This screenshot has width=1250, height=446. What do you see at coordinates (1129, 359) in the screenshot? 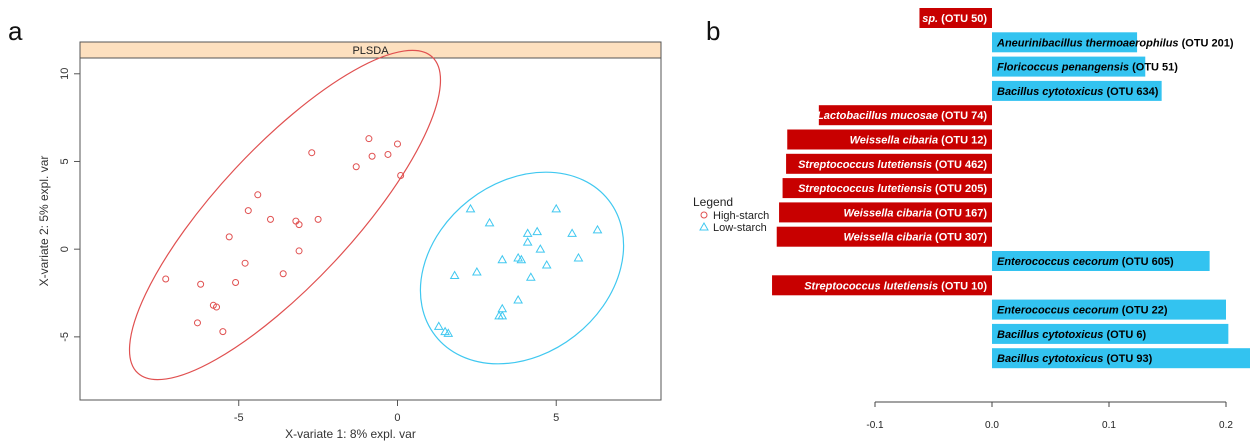
I see `bar-label-otu: (OTU 93)` at bounding box center [1129, 359].